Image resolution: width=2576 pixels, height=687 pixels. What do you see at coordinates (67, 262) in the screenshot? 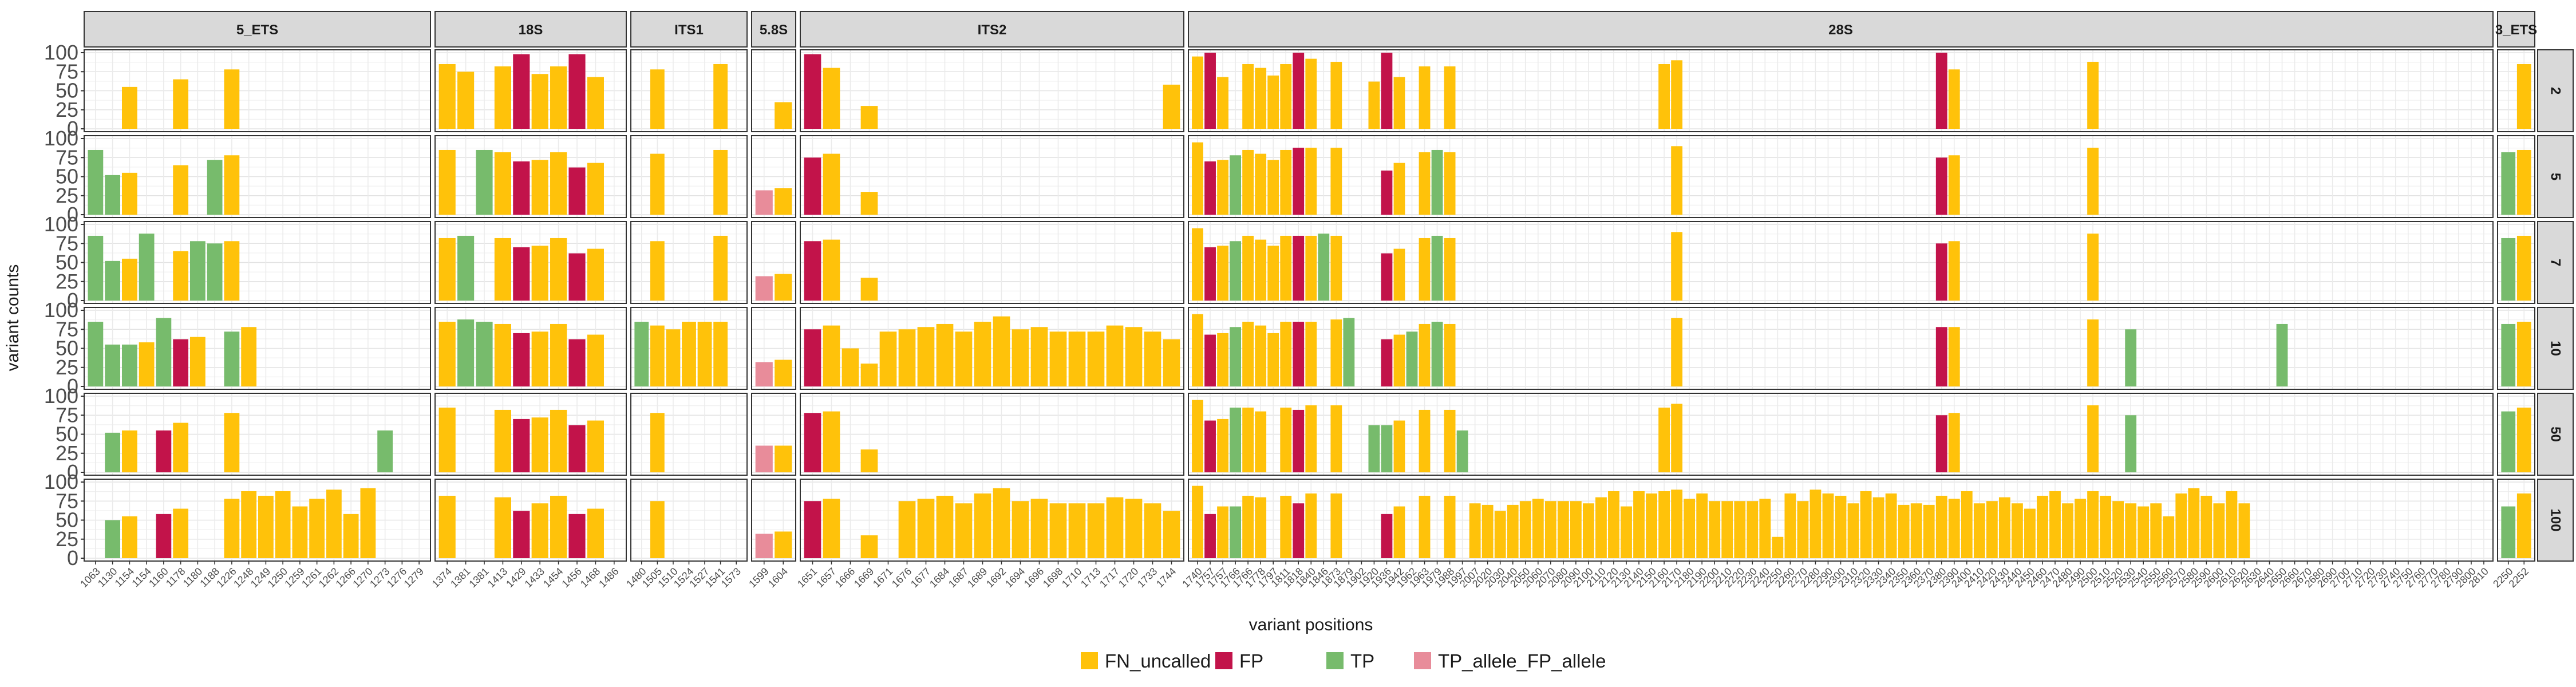
I see `y-tick-label: 50` at bounding box center [67, 262].